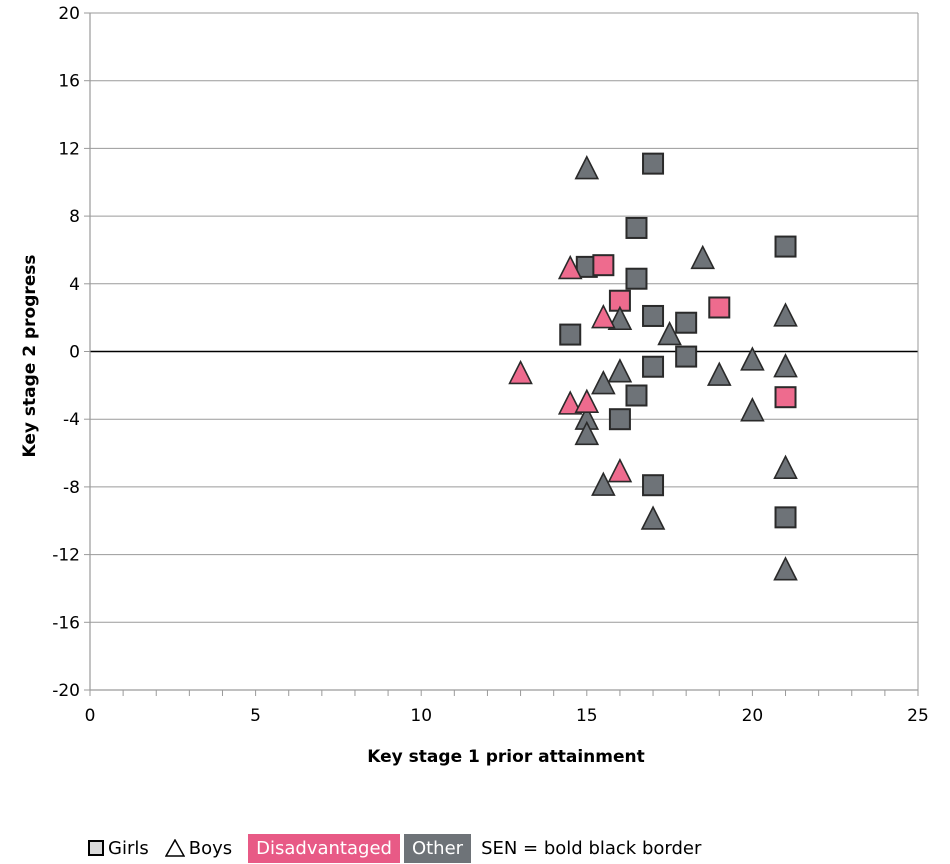  What do you see at coordinates (71, 488) in the screenshot?
I see `y-tick-label: -8` at bounding box center [71, 488].